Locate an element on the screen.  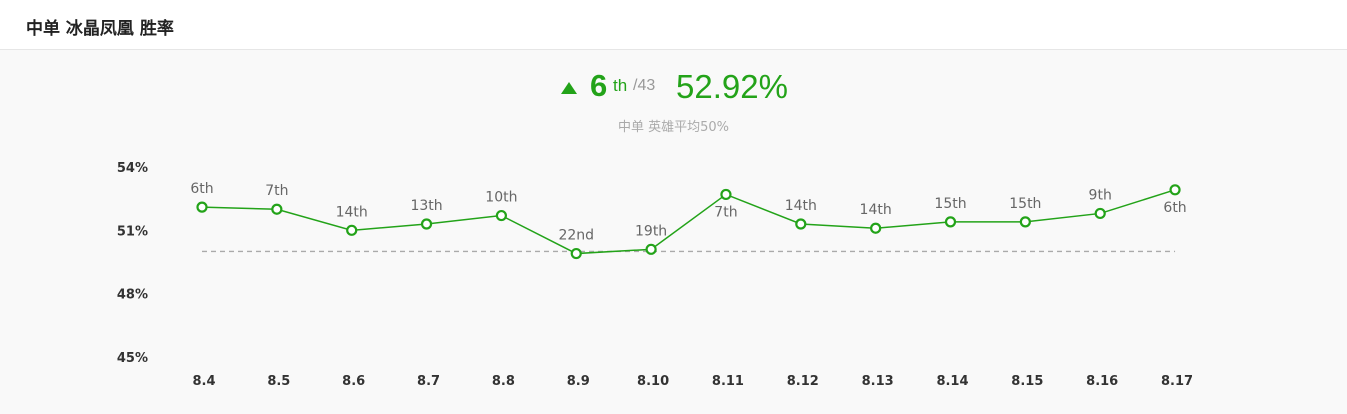
data-label: 9th is located at coordinates (1100, 195).